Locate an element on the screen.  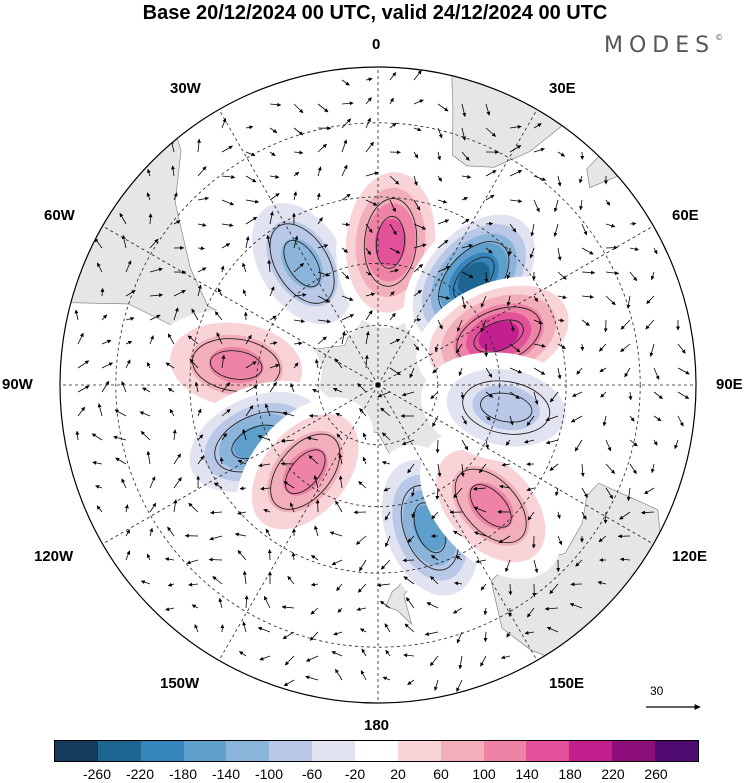
colorbar-tick-label: -140 is located at coordinates (226, 774).